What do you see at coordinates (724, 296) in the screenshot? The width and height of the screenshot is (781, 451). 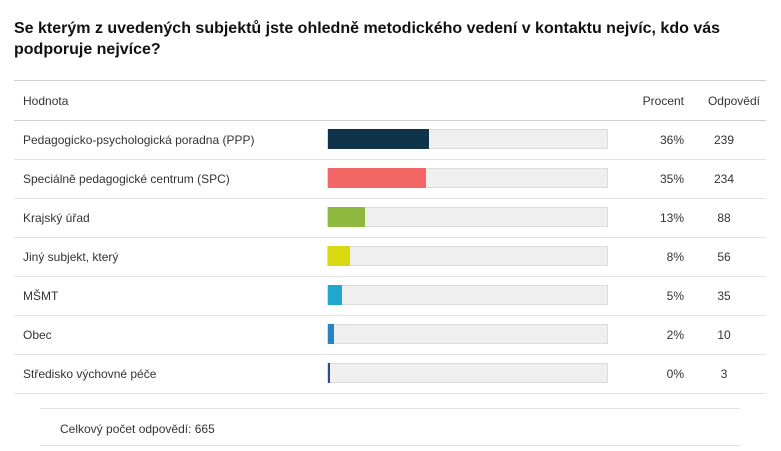 I see `row-count: 35` at bounding box center [724, 296].